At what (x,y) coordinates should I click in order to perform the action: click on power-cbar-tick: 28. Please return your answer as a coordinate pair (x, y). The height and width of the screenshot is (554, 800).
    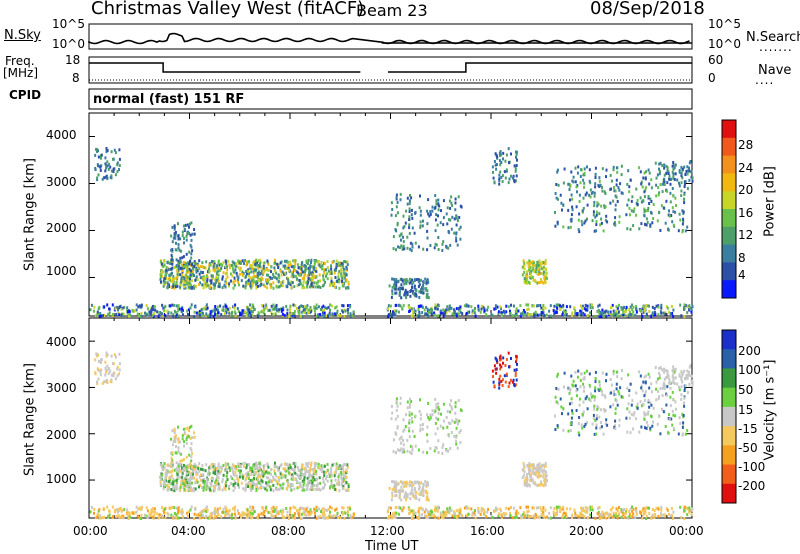
    Looking at the image, I should click on (746, 145).